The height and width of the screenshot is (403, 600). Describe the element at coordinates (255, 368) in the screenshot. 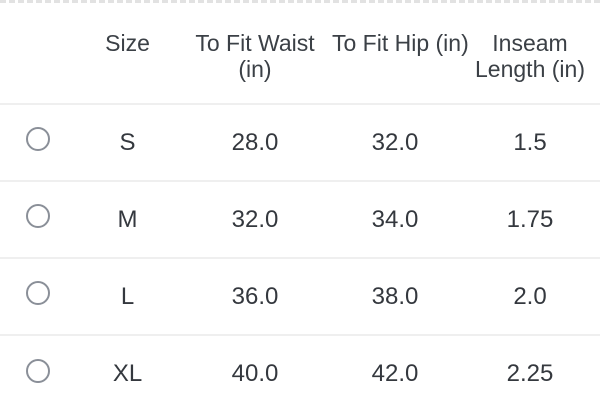

I see `waist-cell: 40.0` at that location.